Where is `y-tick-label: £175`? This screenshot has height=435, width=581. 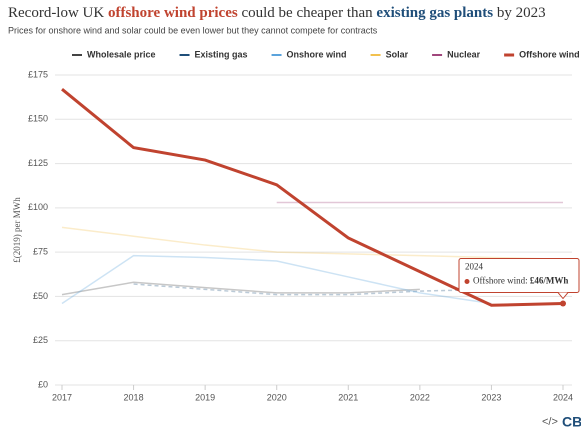
y-tick-label: £175 is located at coordinates (38, 74).